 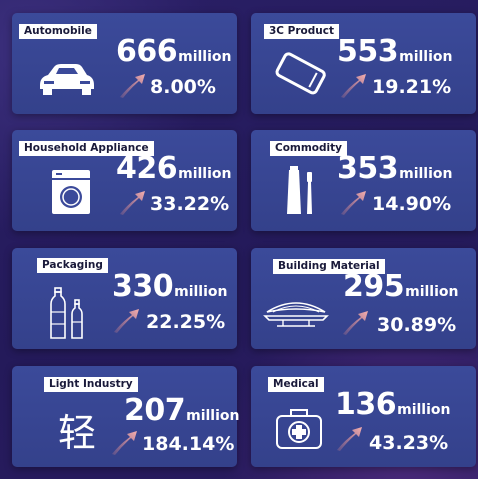 What do you see at coordinates (71, 191) in the screenshot?
I see `washing-machine-icon` at bounding box center [71, 191].